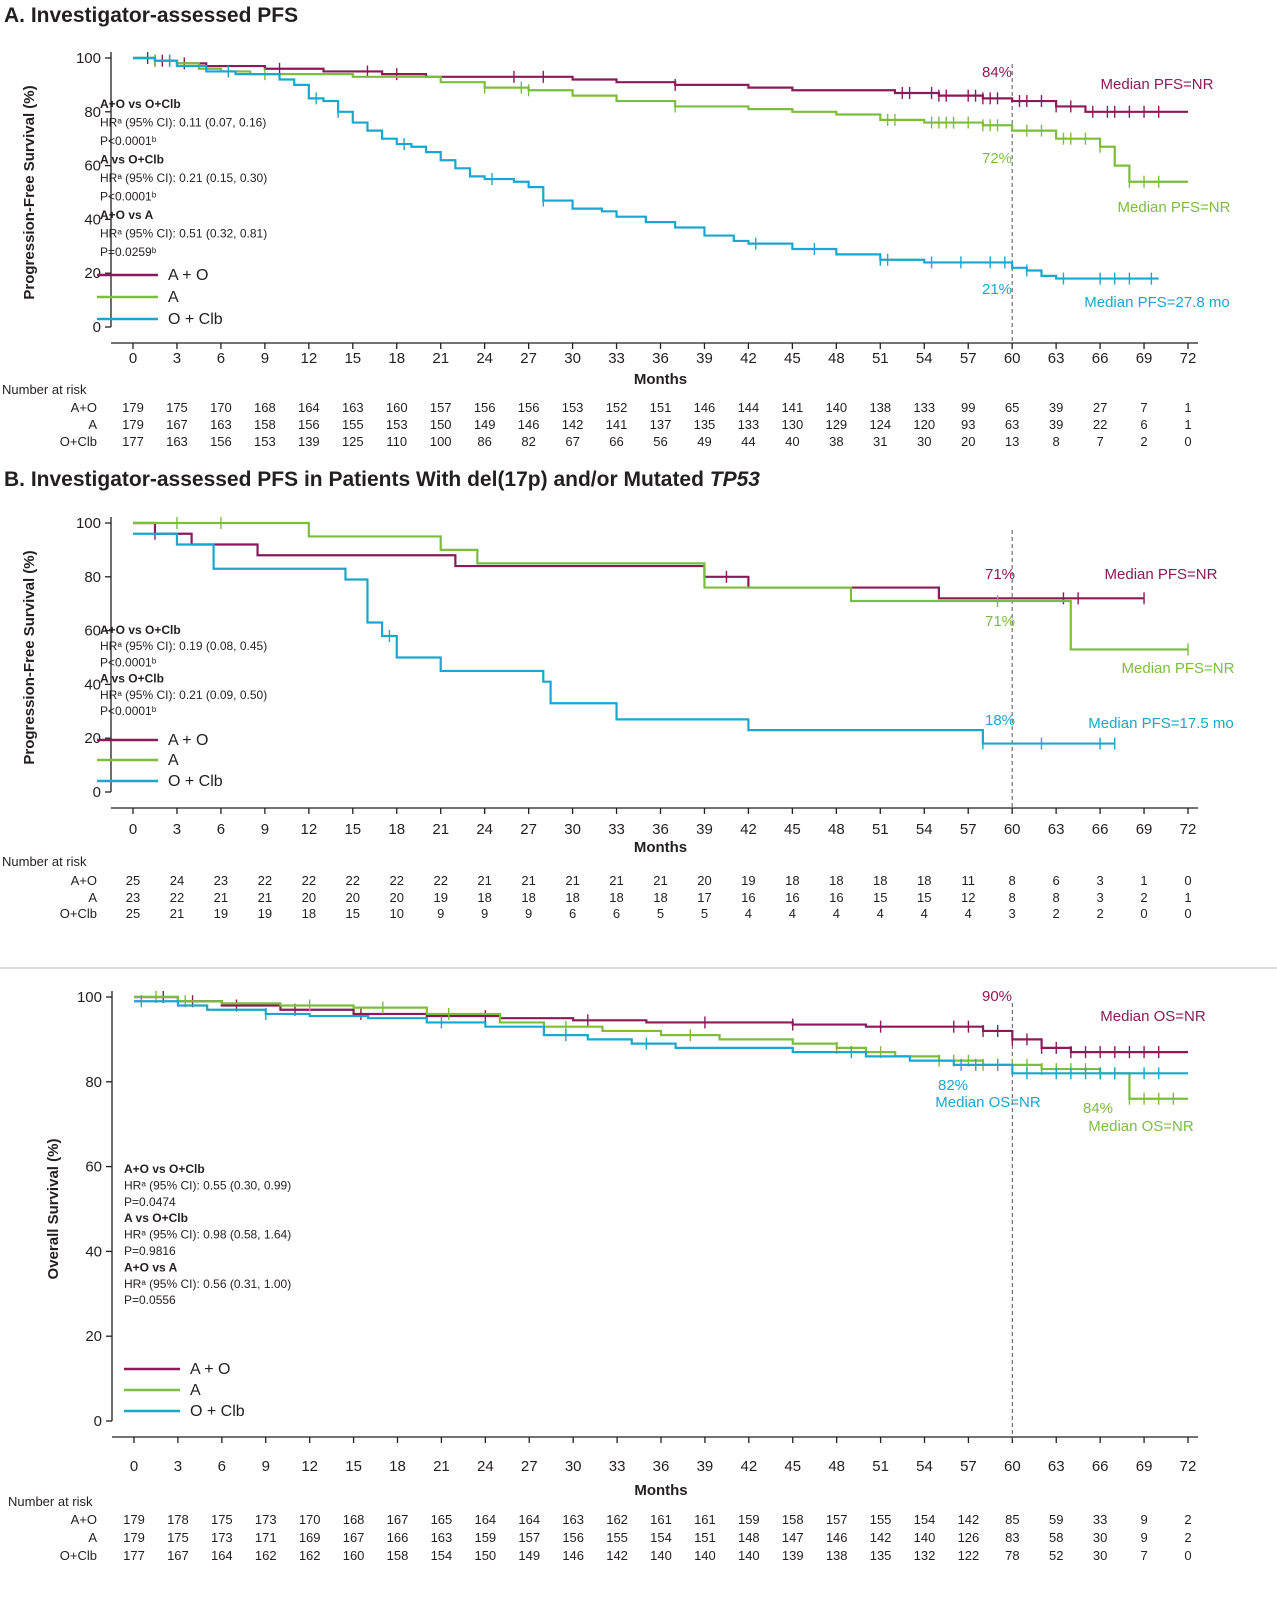  I want to click on stat-value: HRᵃ (95% CI): 0.21 (0.09, 0.50), so click(183, 695).